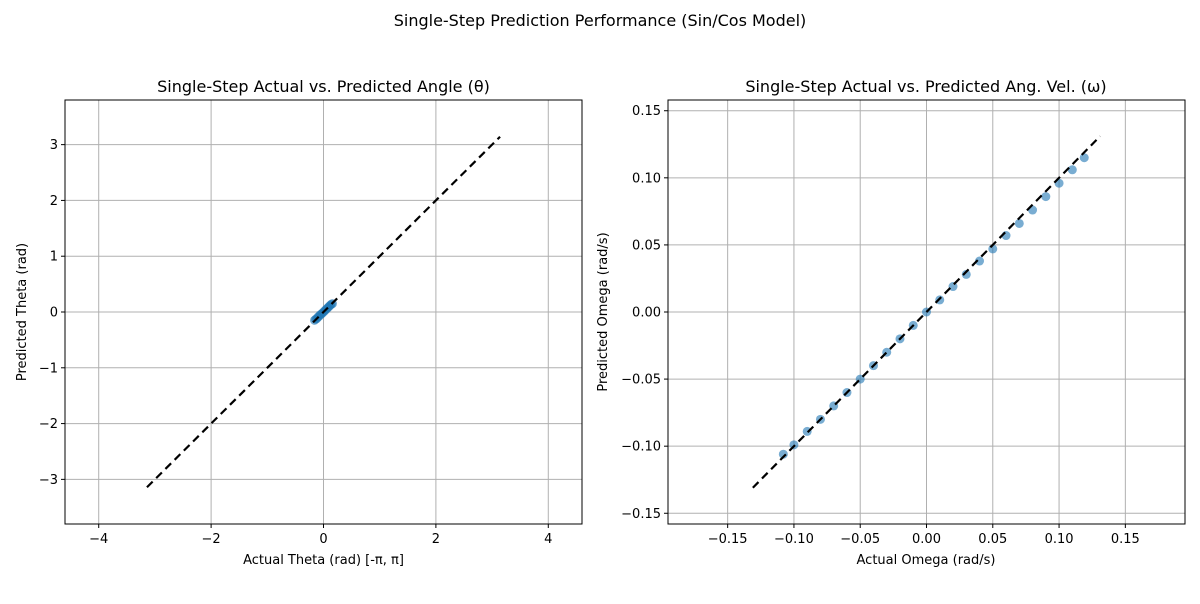 The width and height of the screenshot is (1200, 604). Describe the element at coordinates (860, 539) in the screenshot. I see `omega-x-tick-label: −0.05` at that location.